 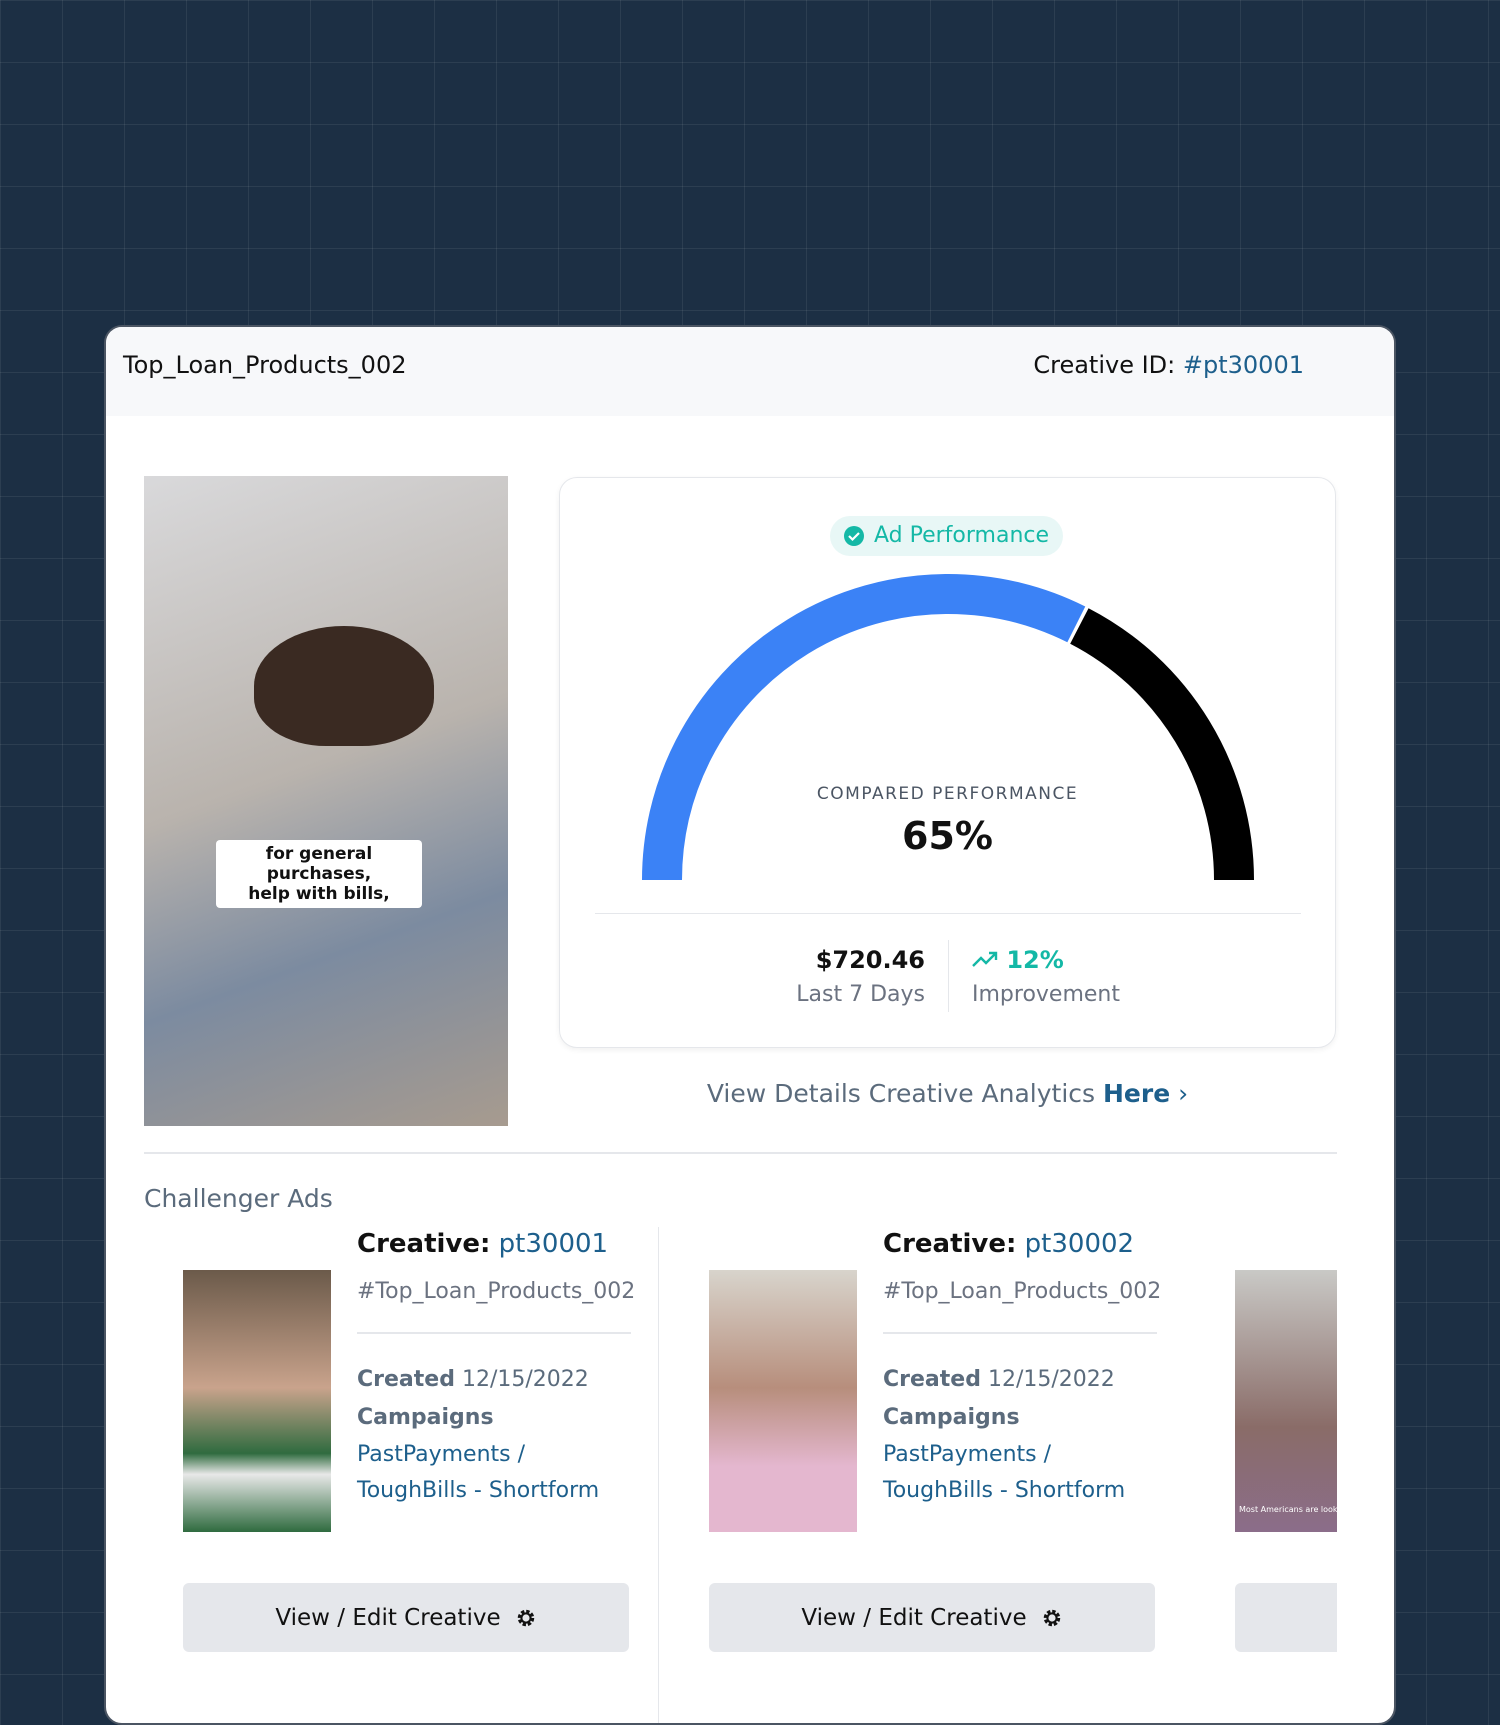 I want to click on video-caption: for general purchases, help with bills,, so click(x=319, y=874).